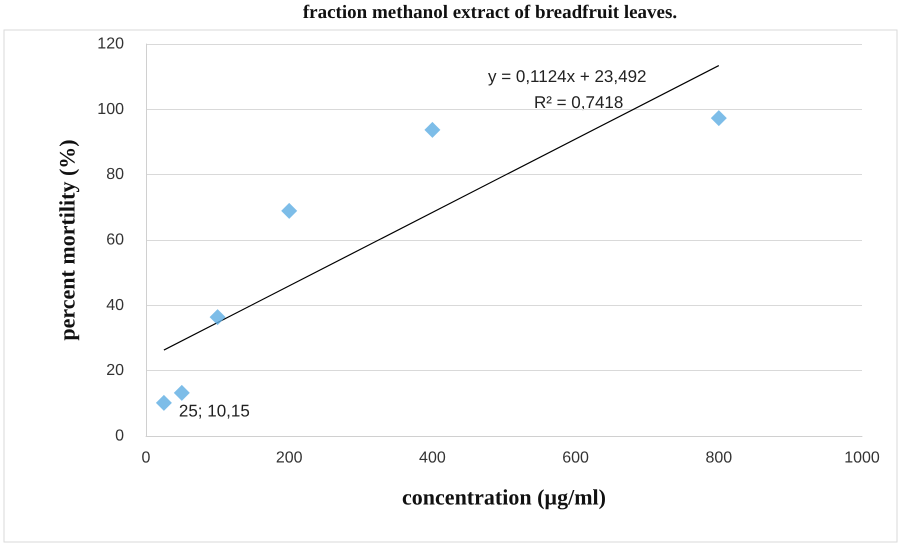  What do you see at coordinates (432, 458) in the screenshot?
I see `x-tick-label: 400` at bounding box center [432, 458].